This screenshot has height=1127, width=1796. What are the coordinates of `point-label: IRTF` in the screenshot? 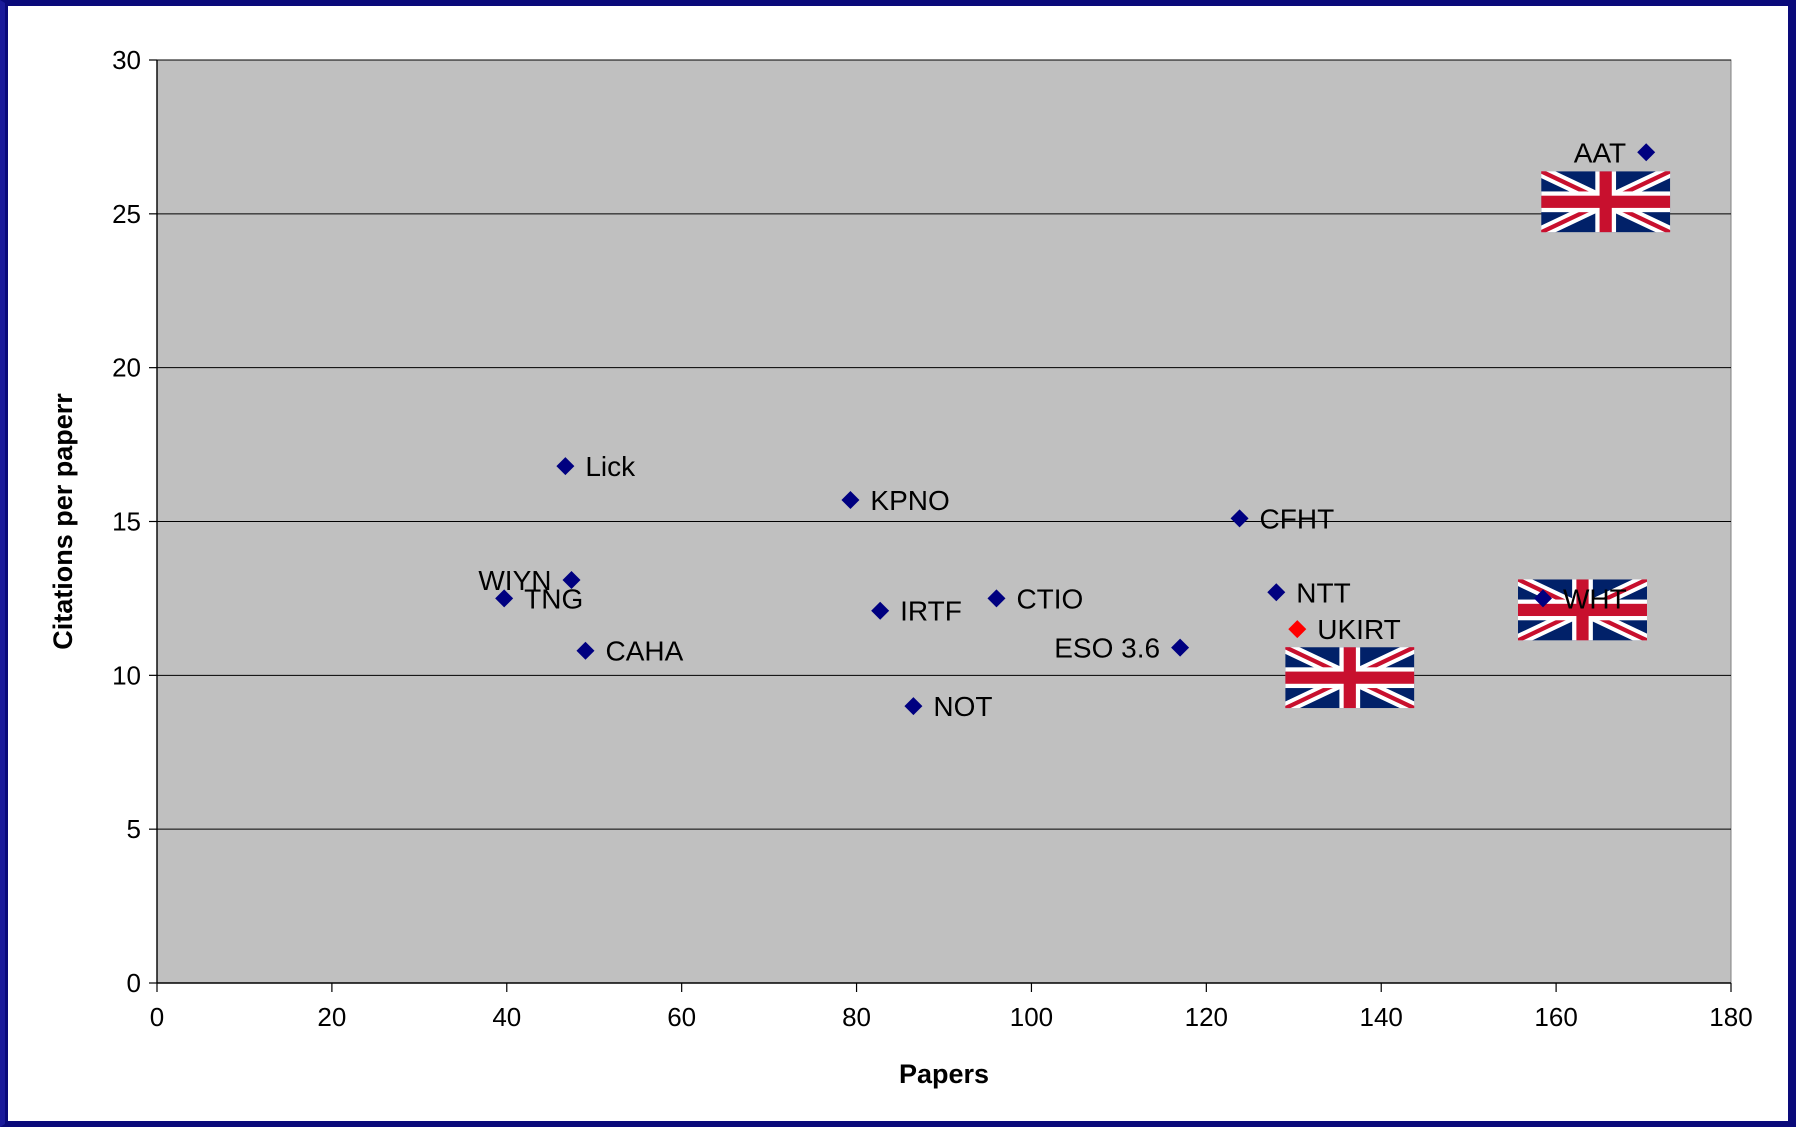 It's located at (931, 611).